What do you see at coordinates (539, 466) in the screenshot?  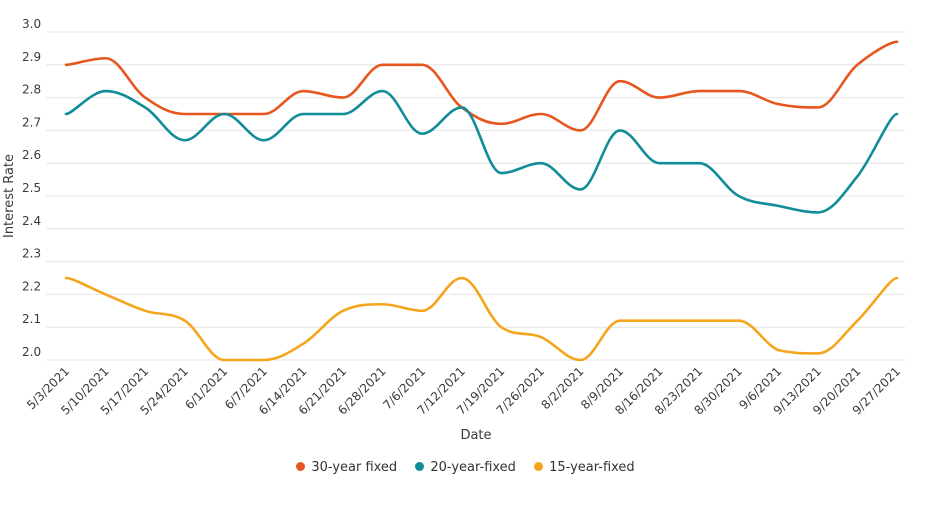 I see `legend-dot-15-year` at bounding box center [539, 466].